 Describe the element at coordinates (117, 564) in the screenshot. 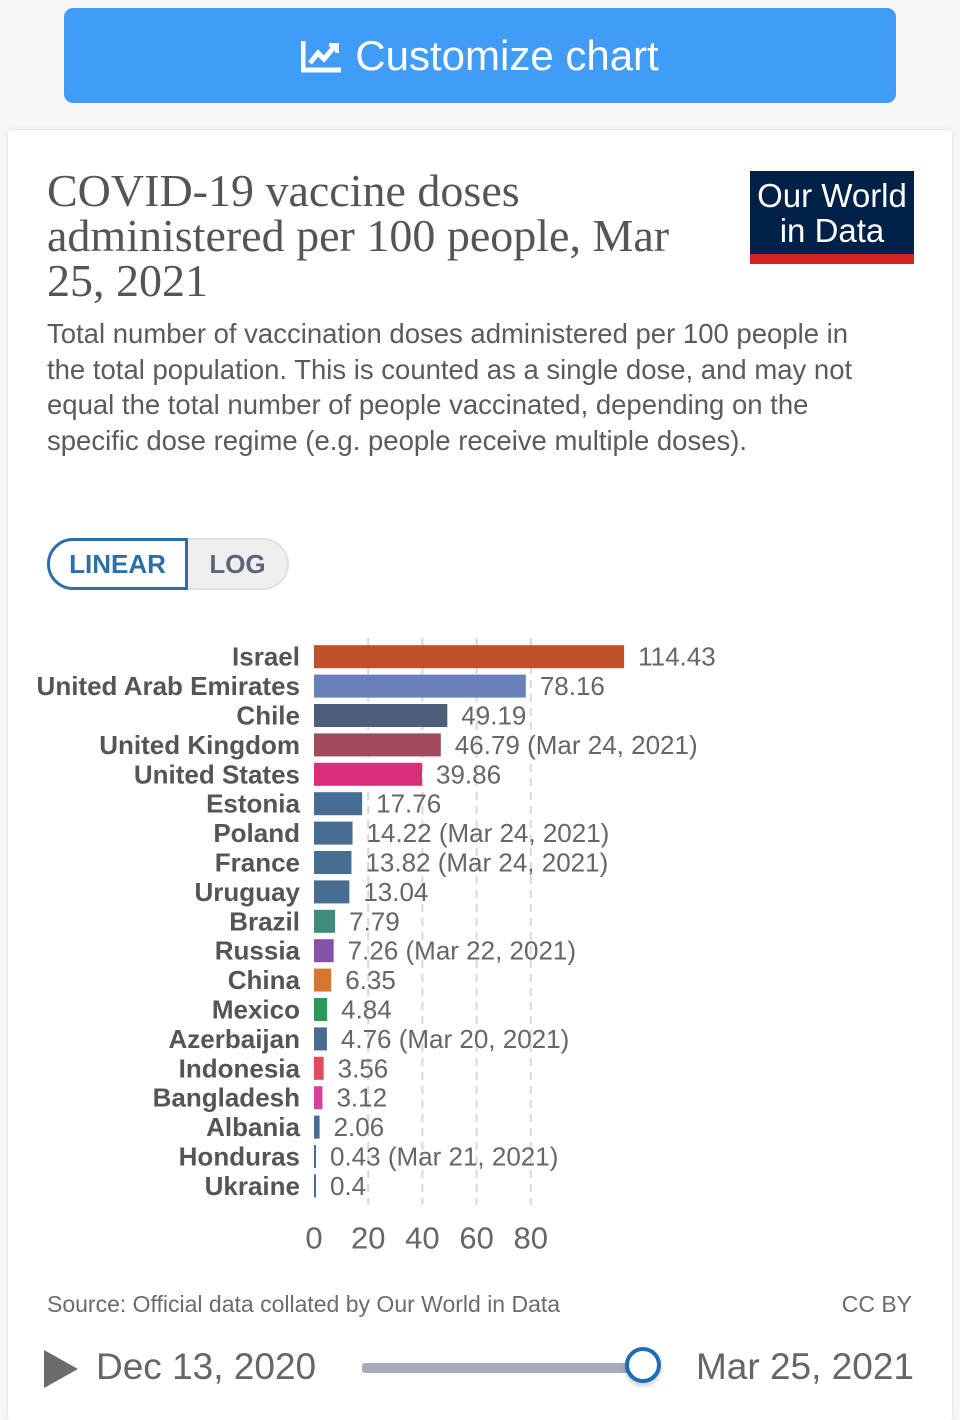

I see `linear-scale-button: LINEAR` at that location.